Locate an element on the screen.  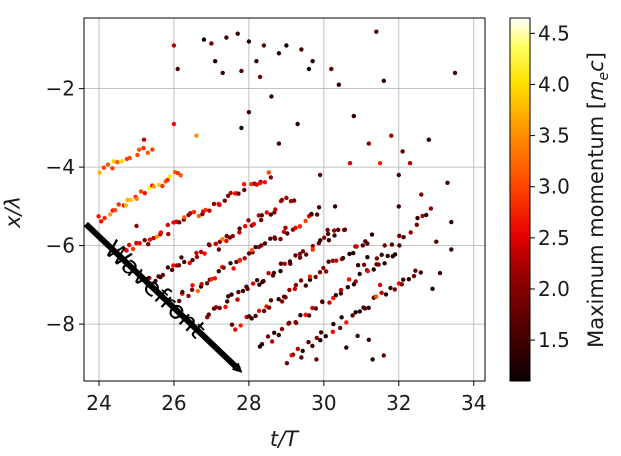
colorbar-tick-label: 2.5 is located at coordinates (554, 238).